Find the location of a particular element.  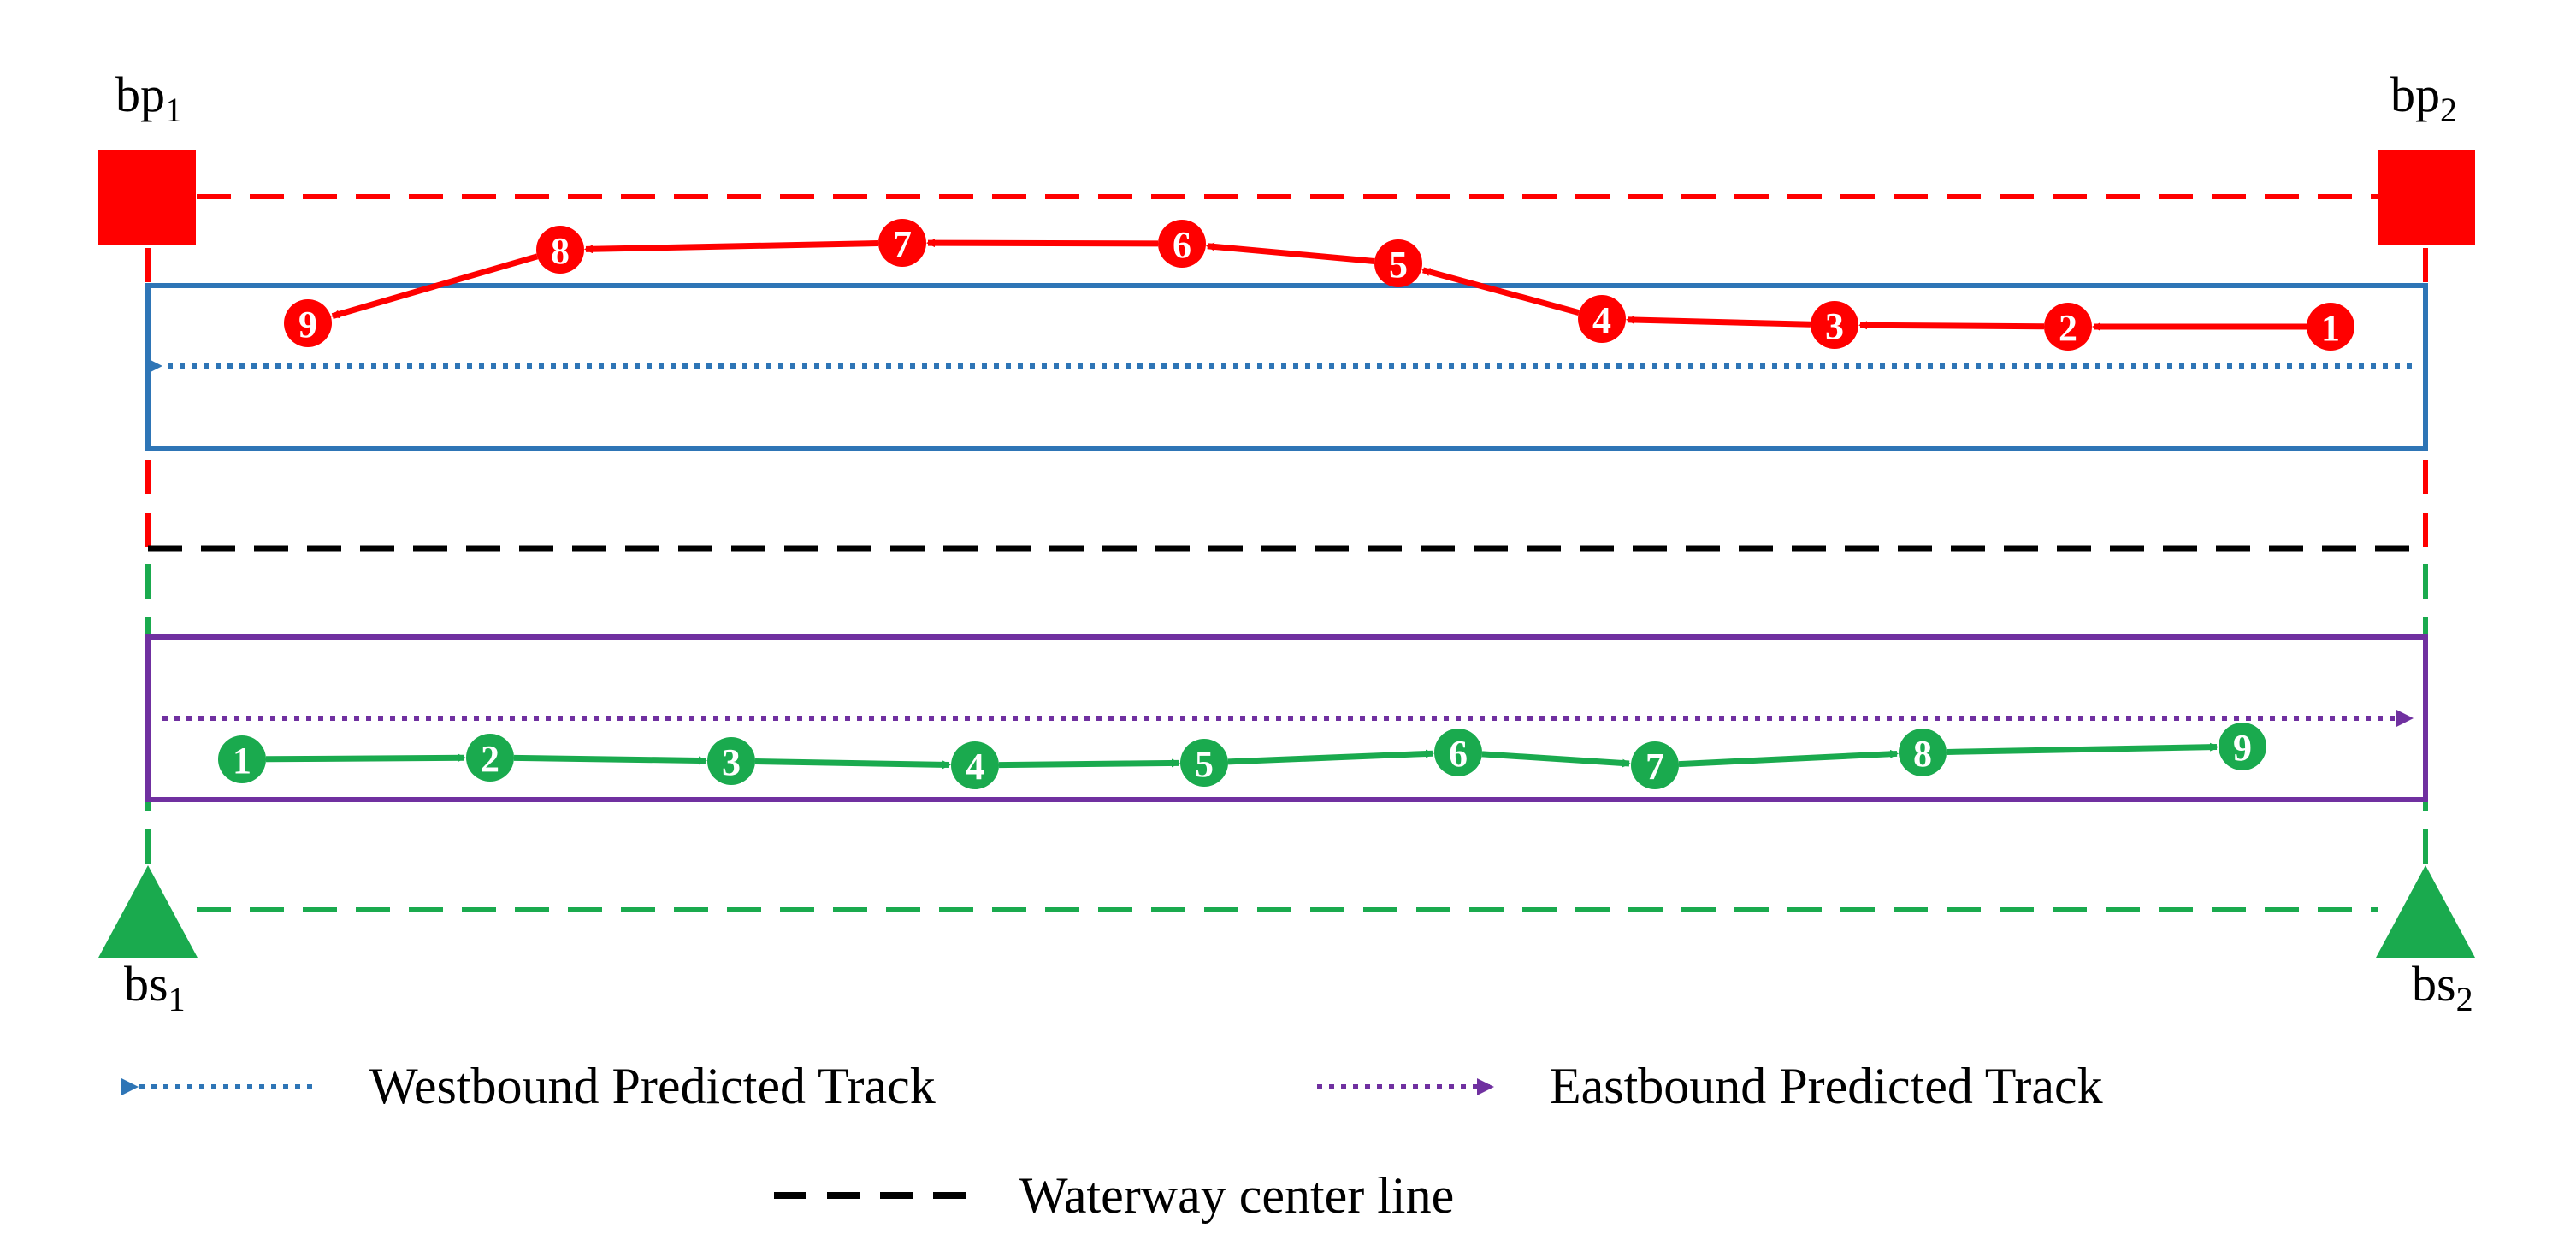

eastbound-track-node-label: 8 is located at coordinates (1922, 754).